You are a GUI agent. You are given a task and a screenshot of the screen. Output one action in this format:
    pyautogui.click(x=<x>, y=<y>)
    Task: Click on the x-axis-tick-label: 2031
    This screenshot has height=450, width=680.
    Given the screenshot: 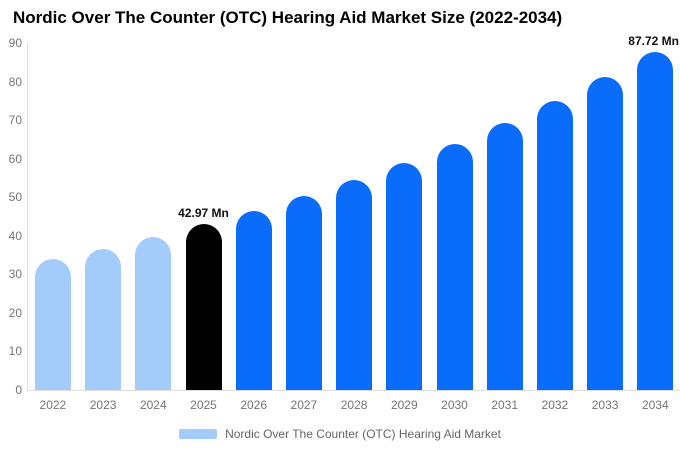 What is the action you would take?
    pyautogui.click(x=505, y=405)
    